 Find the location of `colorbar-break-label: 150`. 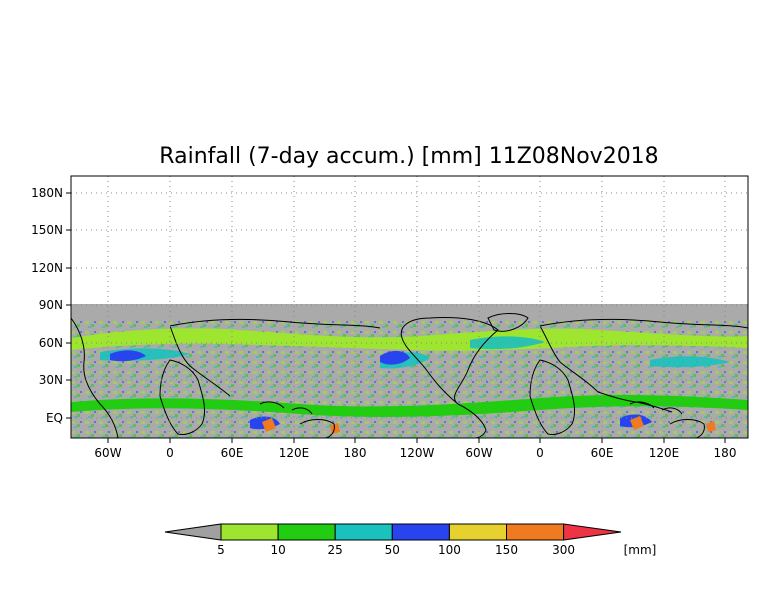

colorbar-break-label: 150 is located at coordinates (506, 550).